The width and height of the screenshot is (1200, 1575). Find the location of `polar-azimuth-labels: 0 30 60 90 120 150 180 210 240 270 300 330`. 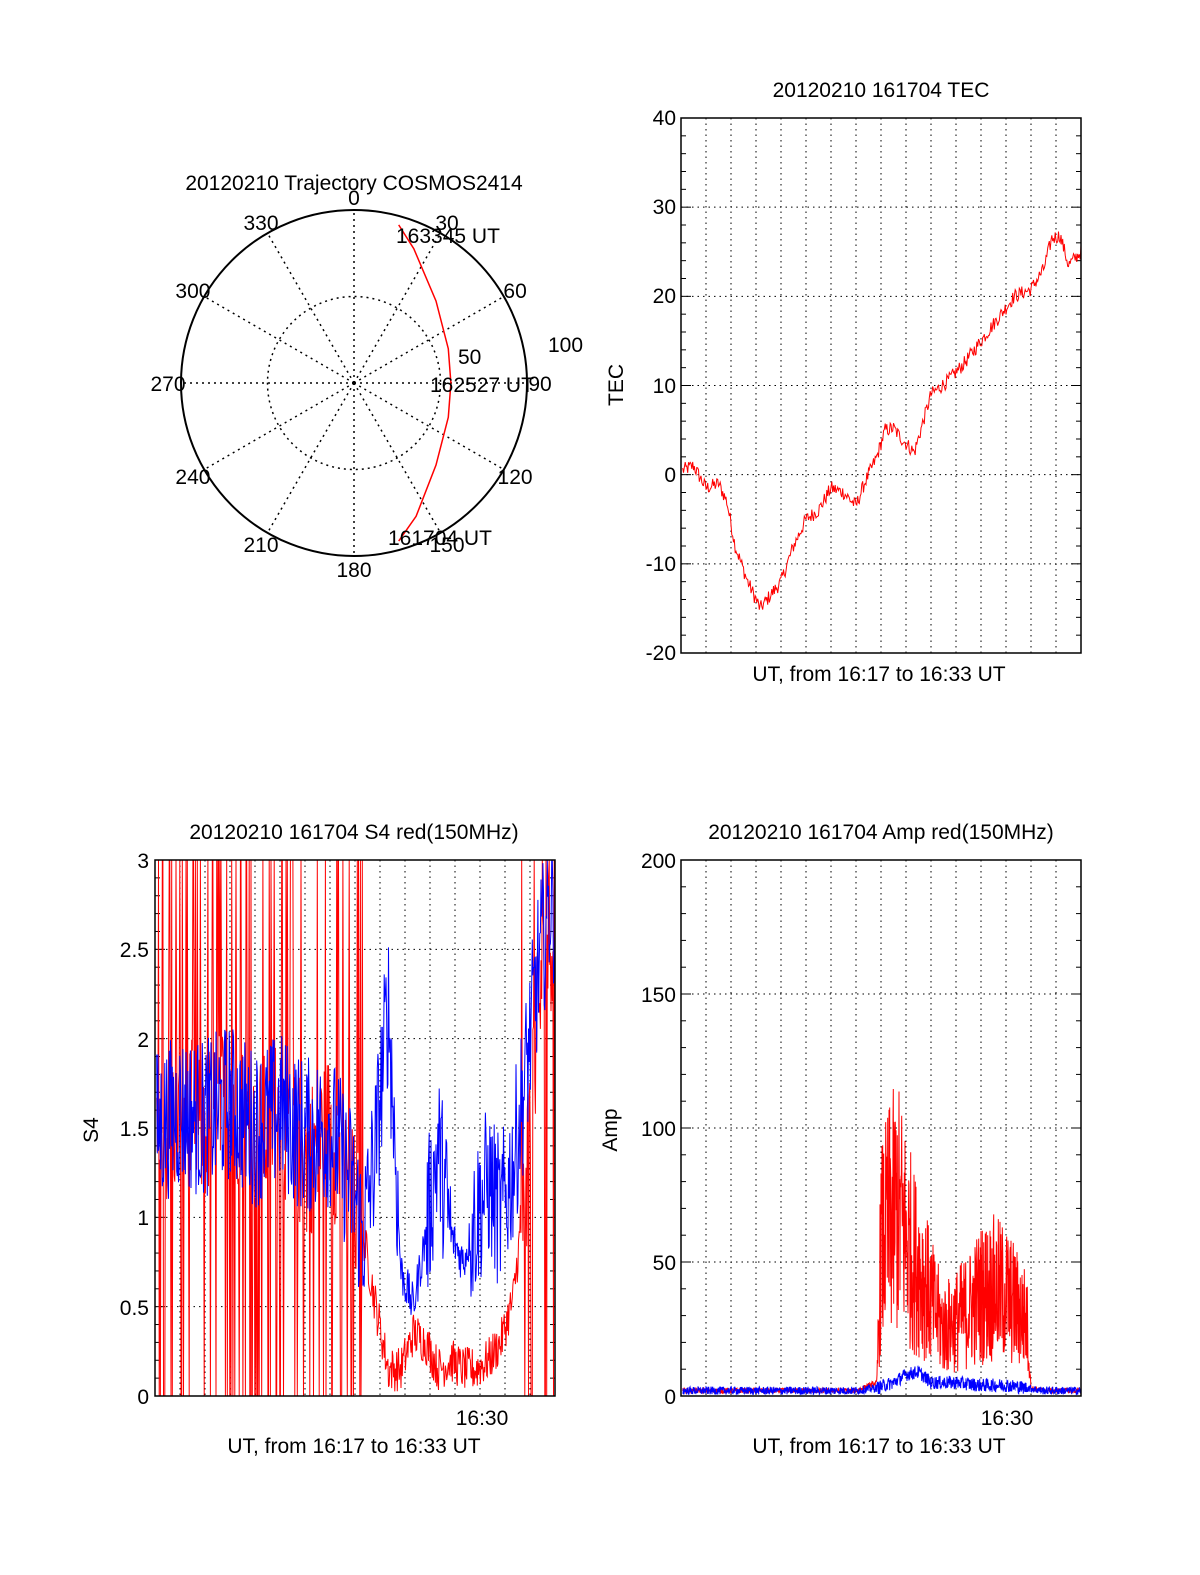

polar-azimuth-labels: 0 30 60 90 120 150 180 210 240 270 300 330 is located at coordinates (350, 384).